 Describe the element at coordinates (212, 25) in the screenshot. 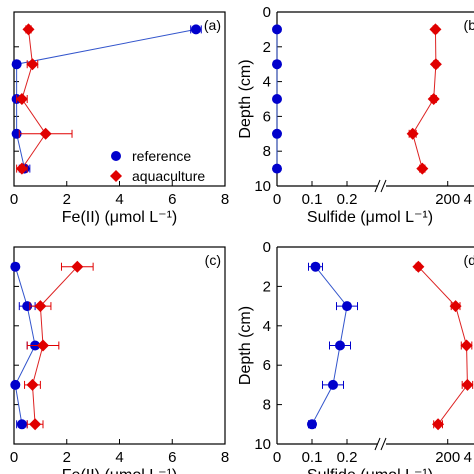

I see `panel-label: (a)` at that location.